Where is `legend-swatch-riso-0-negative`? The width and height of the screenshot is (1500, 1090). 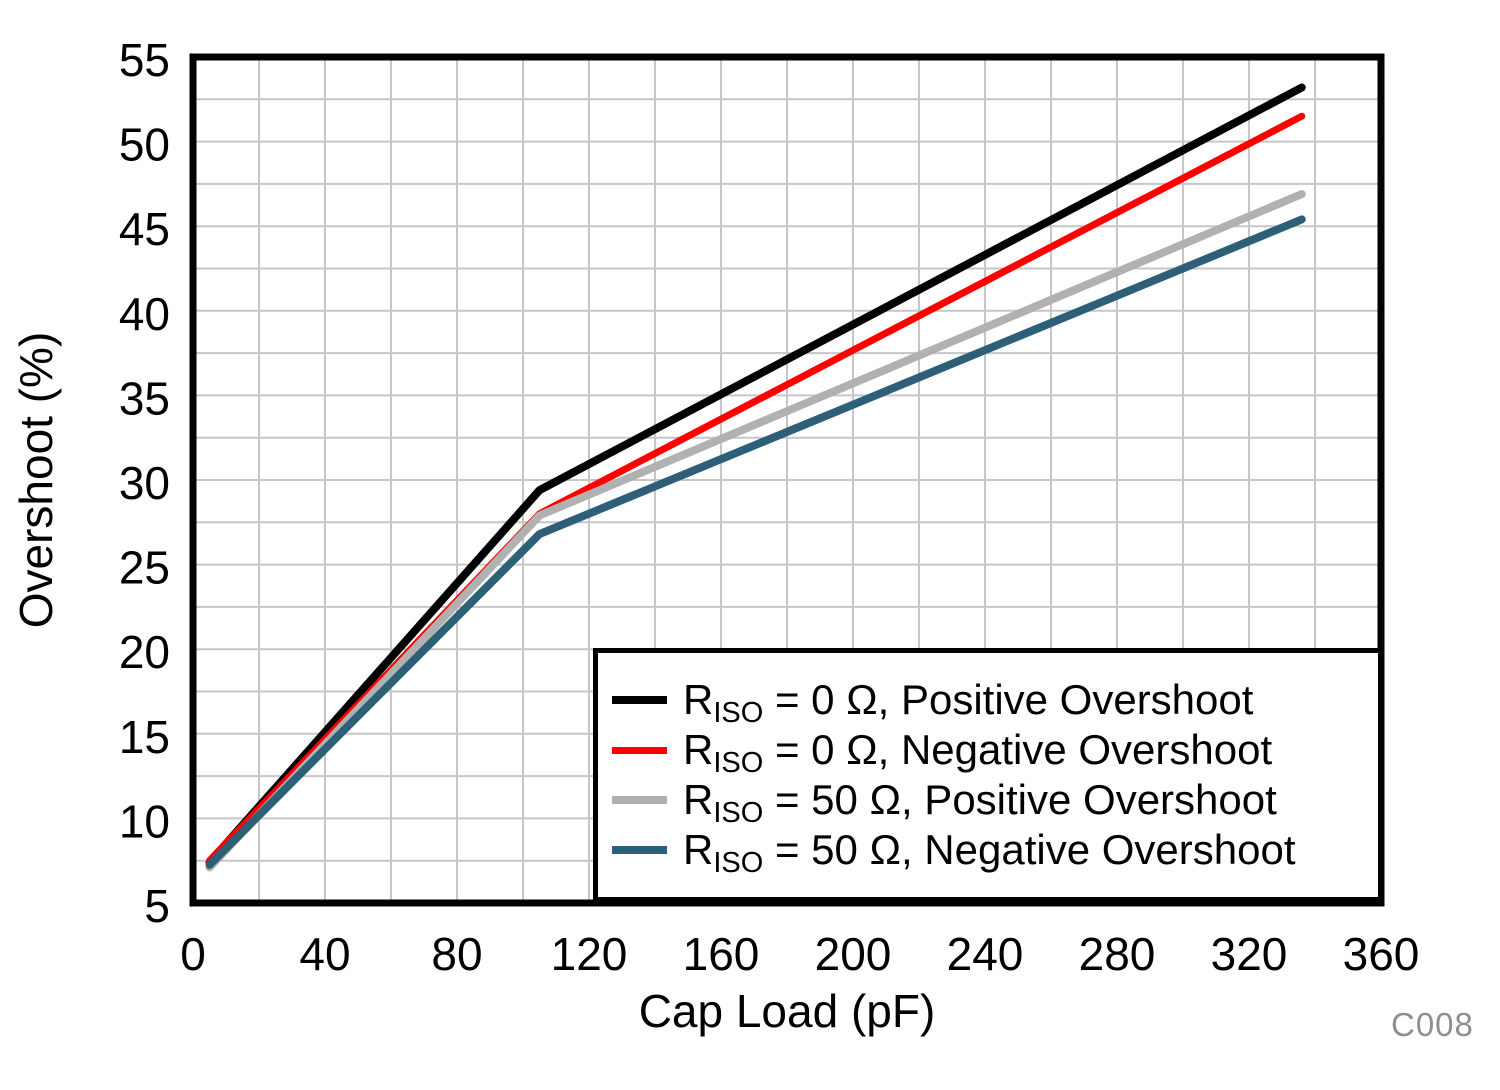 legend-swatch-riso-0-negative is located at coordinates (639, 750).